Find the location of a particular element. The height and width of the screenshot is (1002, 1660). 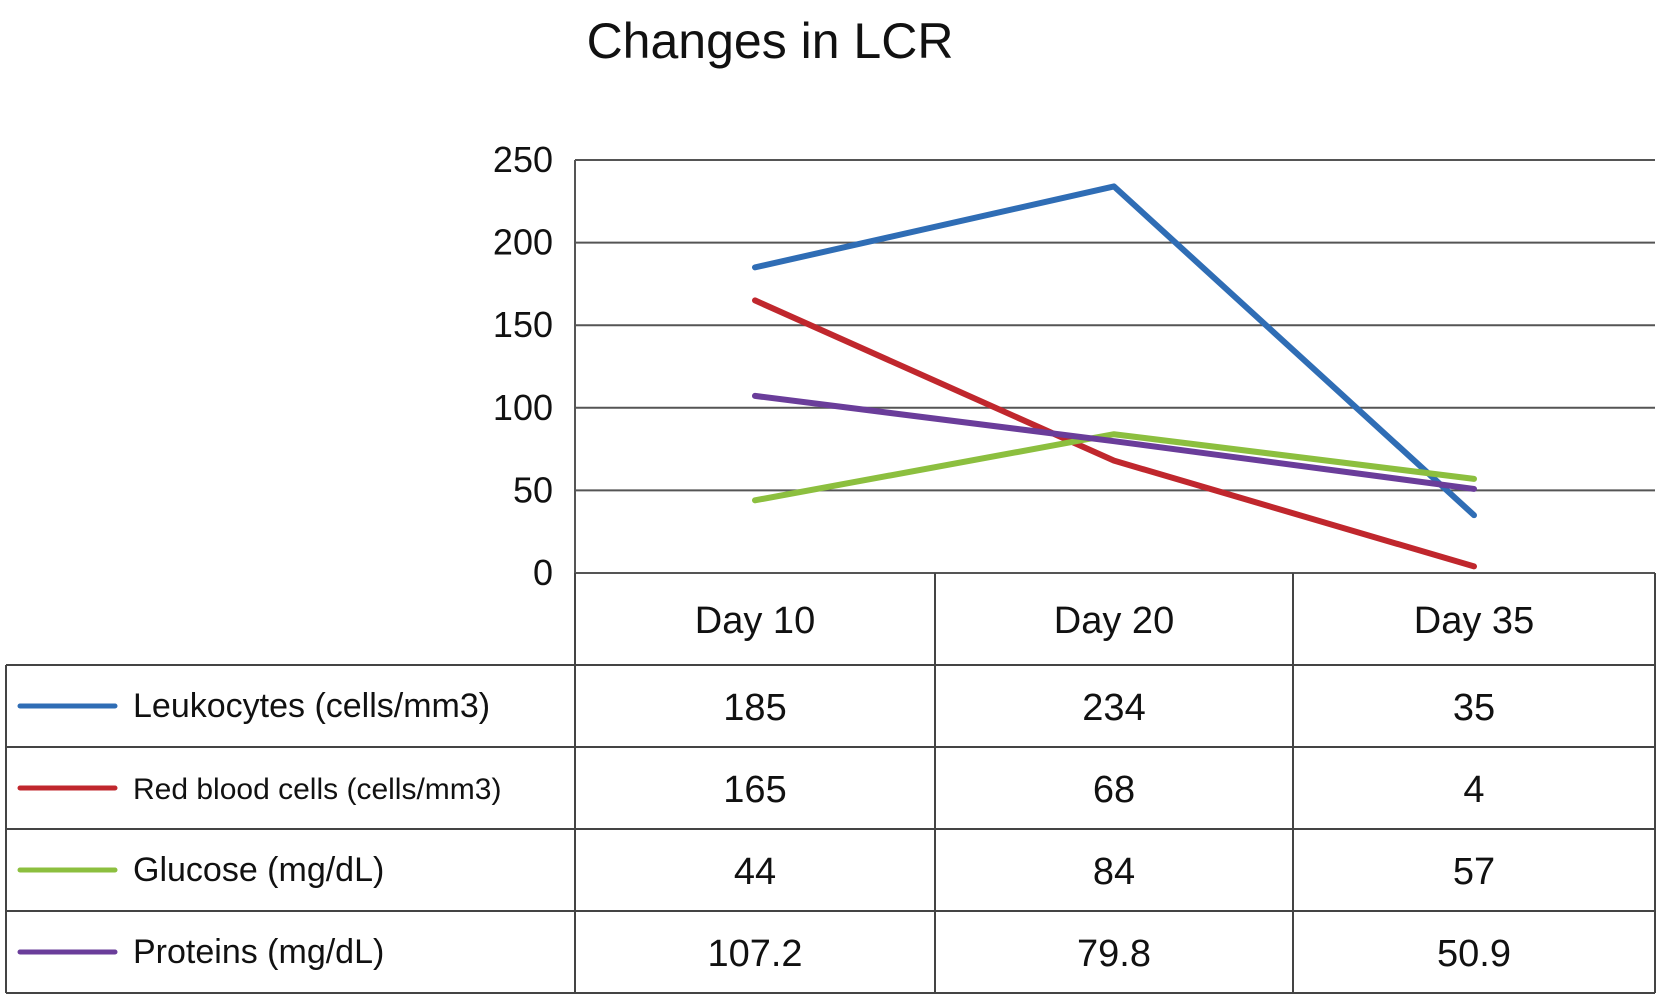

x-category-label: Day 35 is located at coordinates (1474, 621).